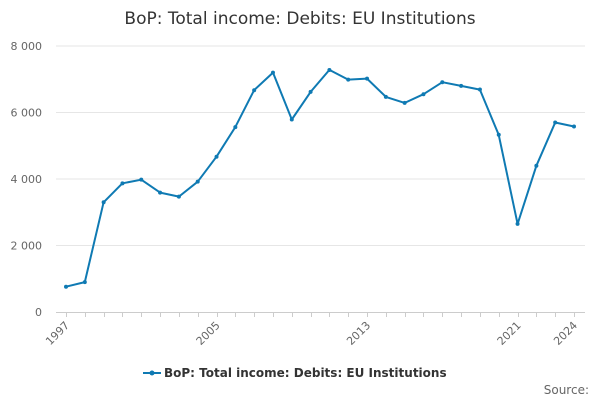  I want to click on y-axis: 0 2 000 4 000 6 000 8 000, so click(27, 179).